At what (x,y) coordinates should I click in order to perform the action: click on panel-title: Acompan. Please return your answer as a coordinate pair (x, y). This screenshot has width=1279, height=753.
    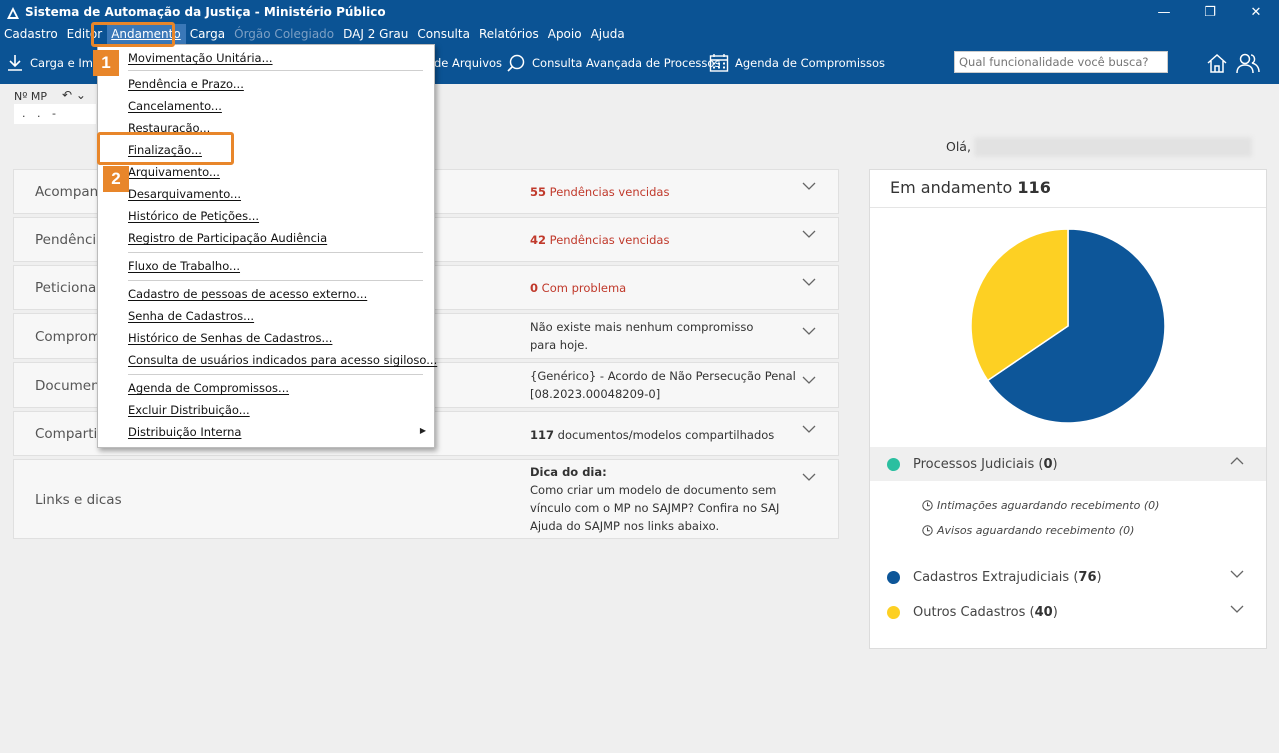
    Looking at the image, I should click on (67, 192).